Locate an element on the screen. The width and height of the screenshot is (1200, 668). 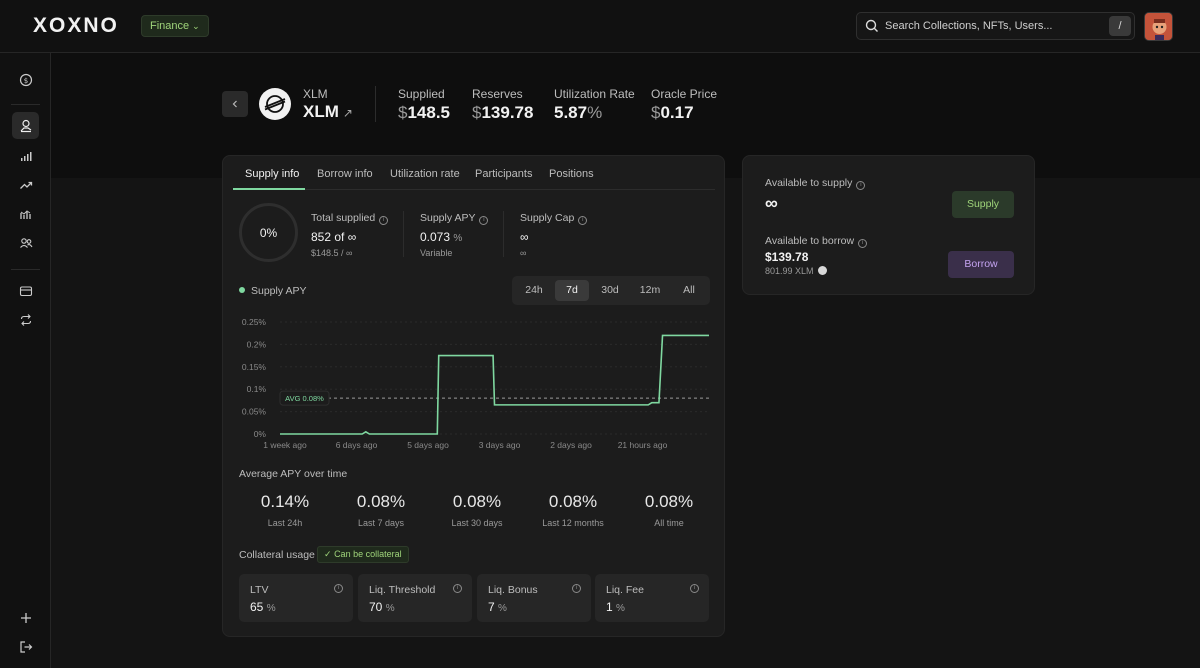
tab-positions: Positions is located at coordinates (571, 174).